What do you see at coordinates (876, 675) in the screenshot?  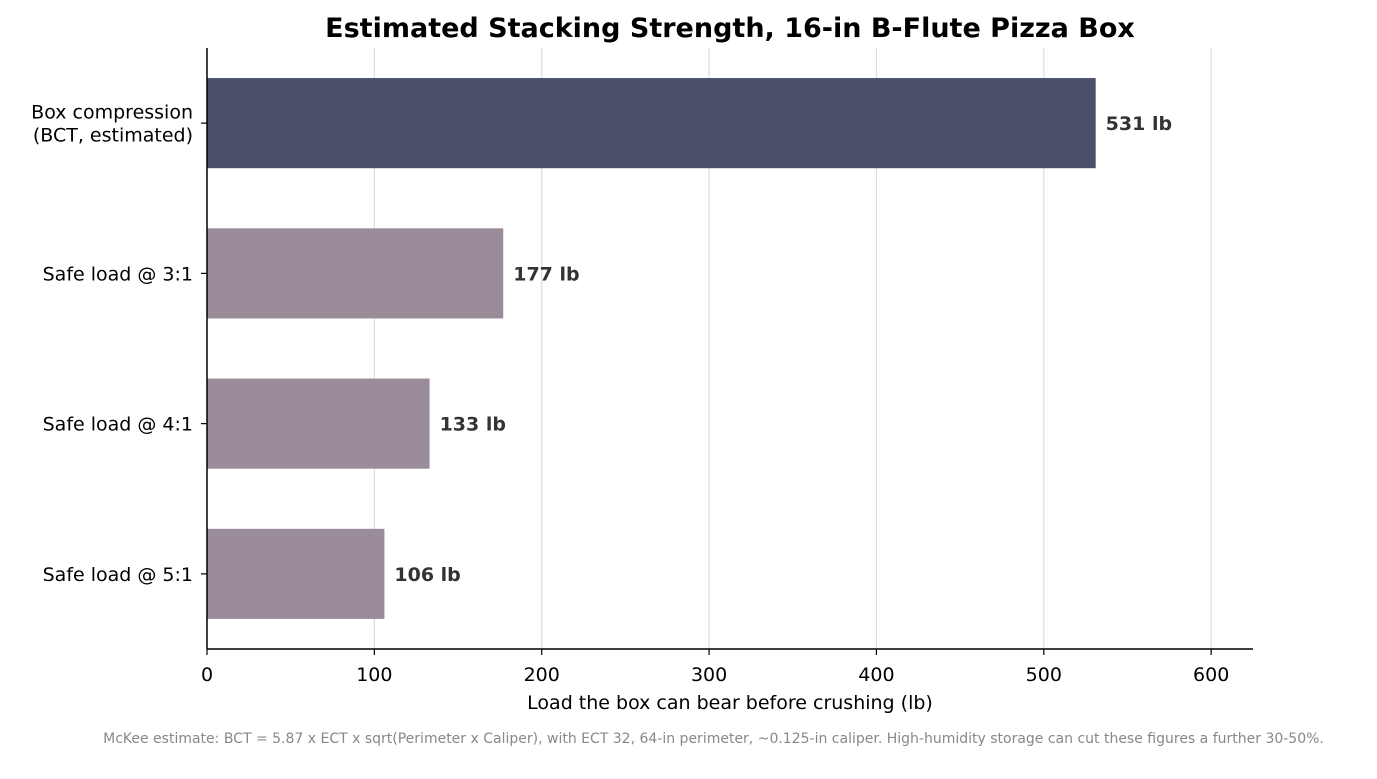 I see `x-tick-label-400: 400` at bounding box center [876, 675].